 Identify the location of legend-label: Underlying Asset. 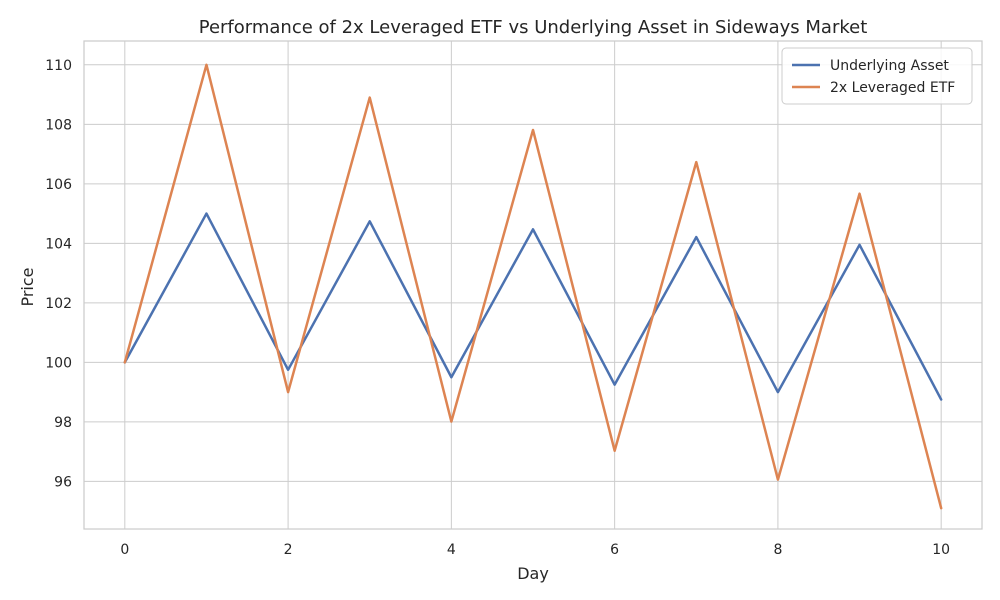
(889, 66).